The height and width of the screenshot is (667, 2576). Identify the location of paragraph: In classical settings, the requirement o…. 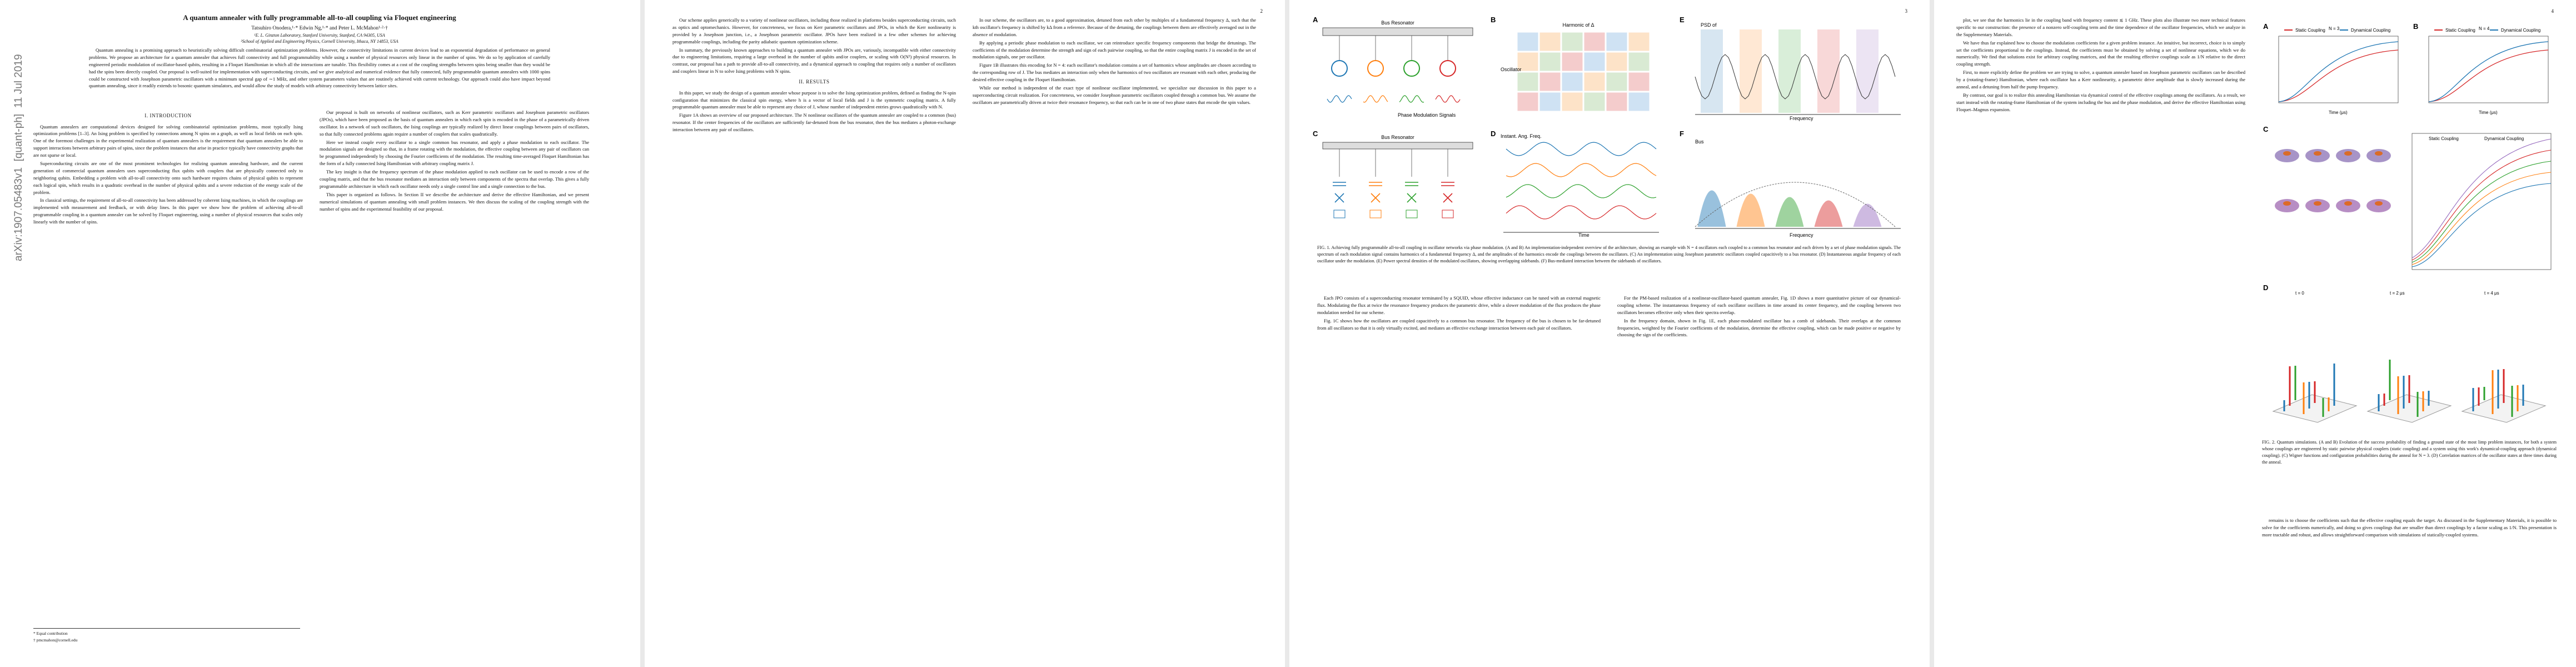
(168, 211).